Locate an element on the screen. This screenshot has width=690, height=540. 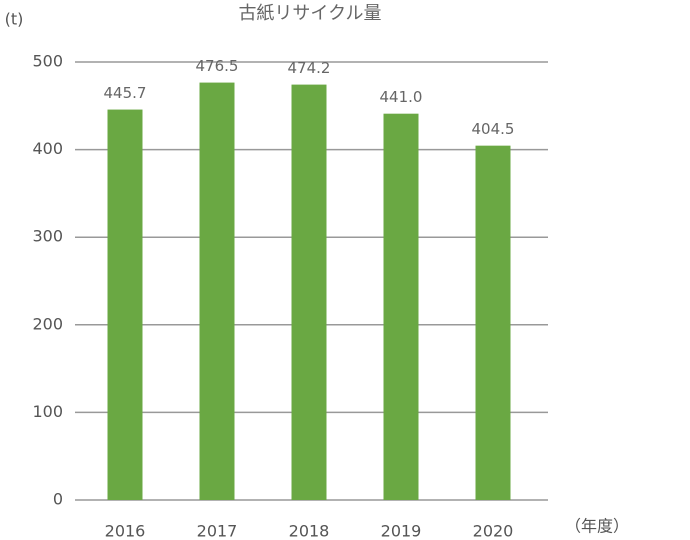
value-label: 474.2 is located at coordinates (309, 68).